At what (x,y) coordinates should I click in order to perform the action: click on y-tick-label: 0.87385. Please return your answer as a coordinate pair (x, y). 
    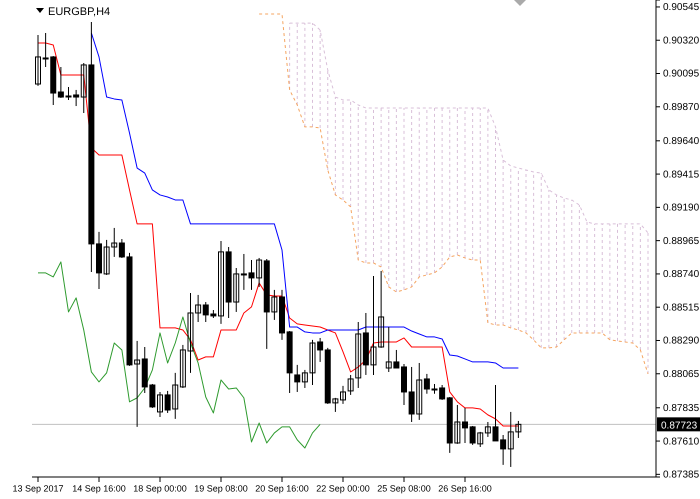
    Looking at the image, I should click on (681, 475).